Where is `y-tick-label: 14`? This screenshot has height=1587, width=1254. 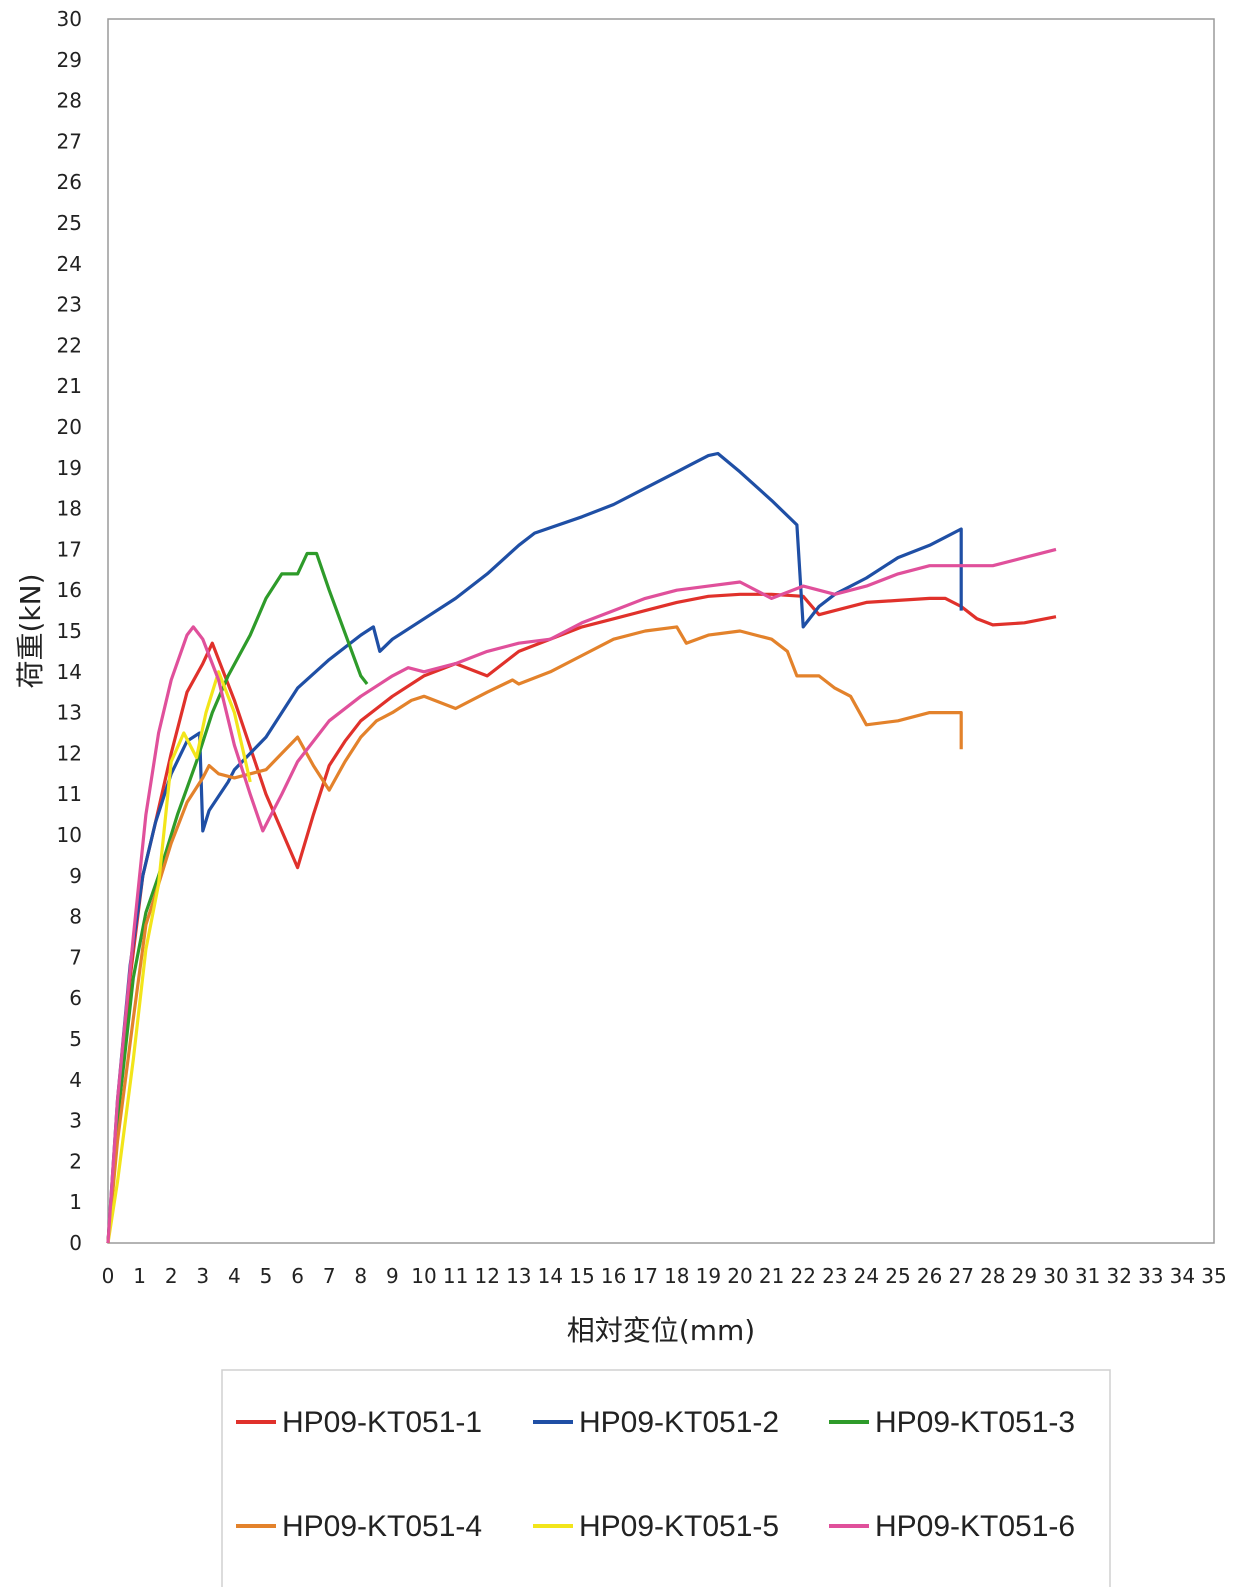 y-tick-label: 14 is located at coordinates (69, 672).